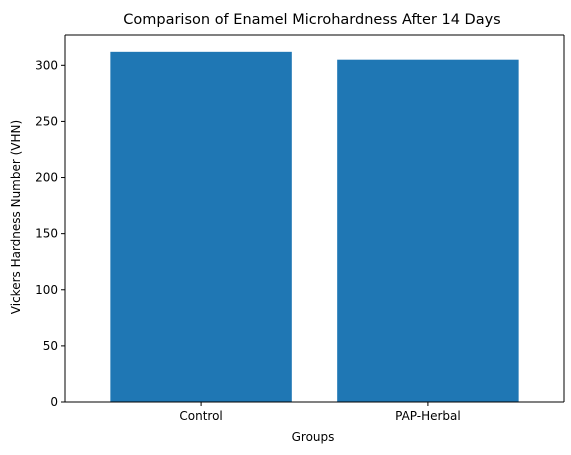 Image resolution: width=571 pixels, height=455 pixels. Describe the element at coordinates (46, 121) in the screenshot. I see `y-tick-label: 250` at that location.